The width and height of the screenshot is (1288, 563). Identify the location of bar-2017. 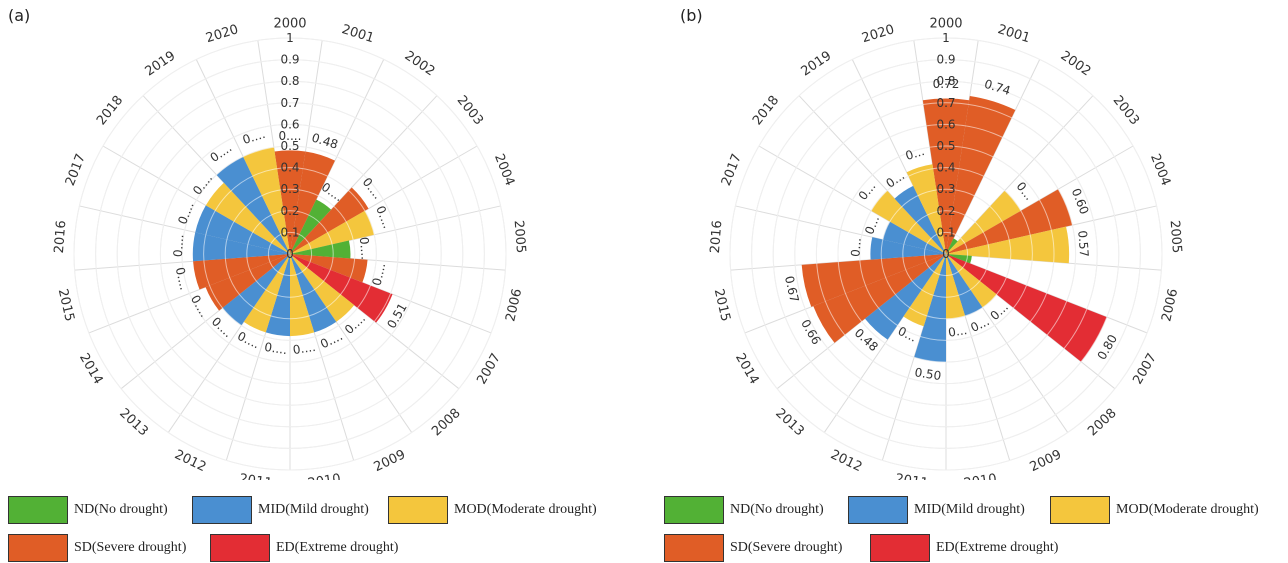
(242, 229).